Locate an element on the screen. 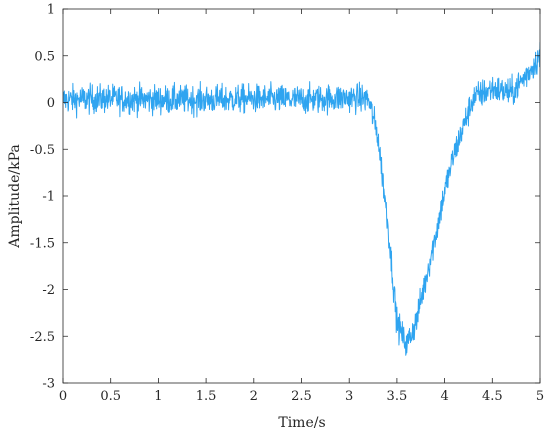  y-tick-label: -1.5 is located at coordinates (42, 243).